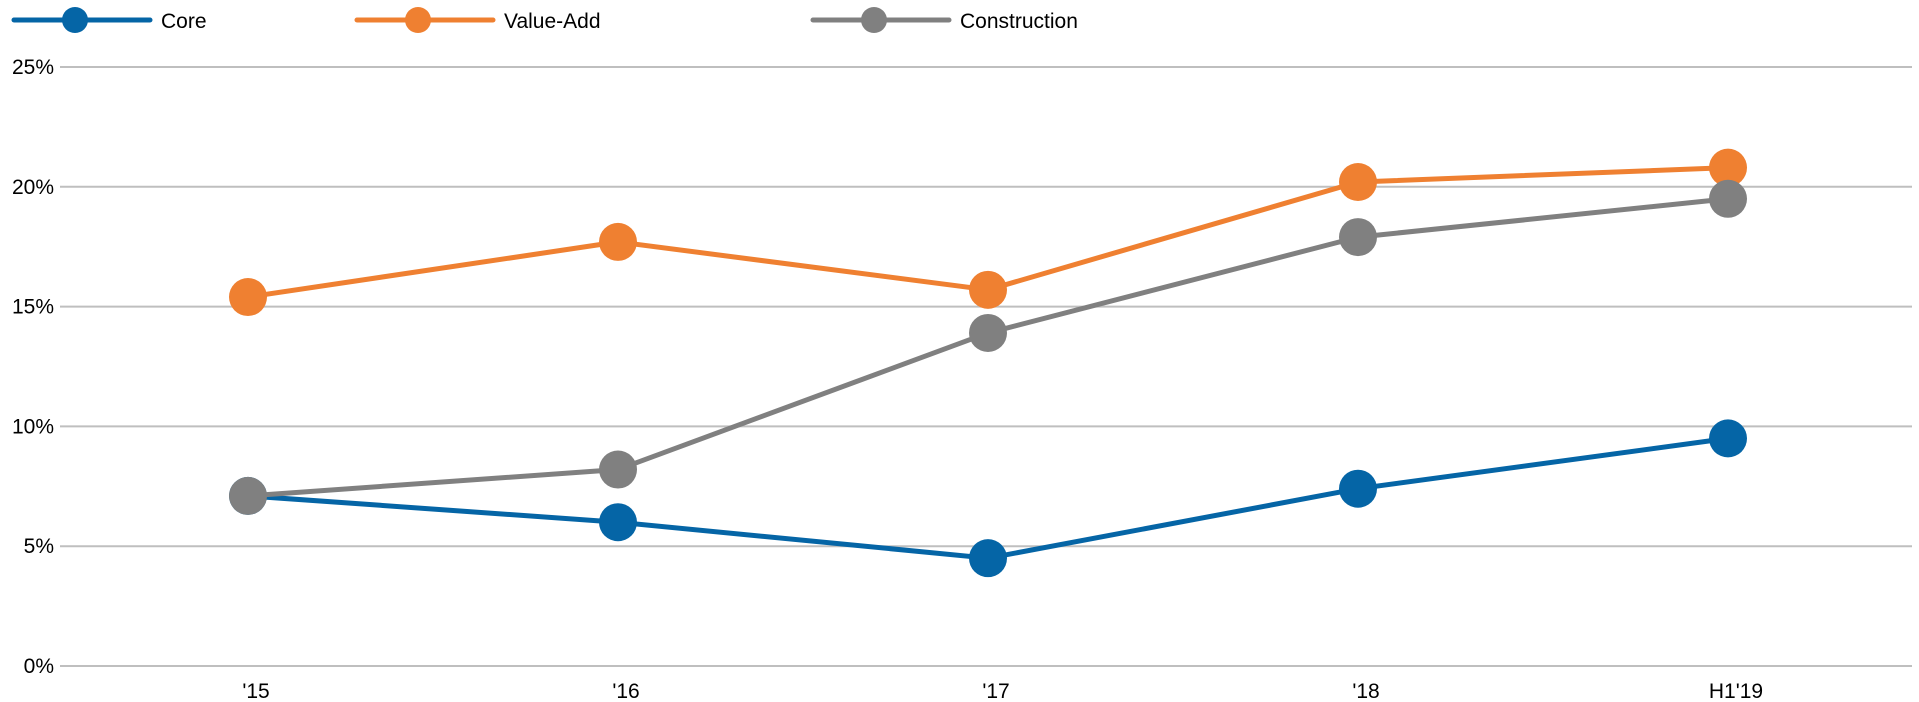 This screenshot has width=1919, height=702. I want to click on legend-label: Construction, so click(1019, 21).